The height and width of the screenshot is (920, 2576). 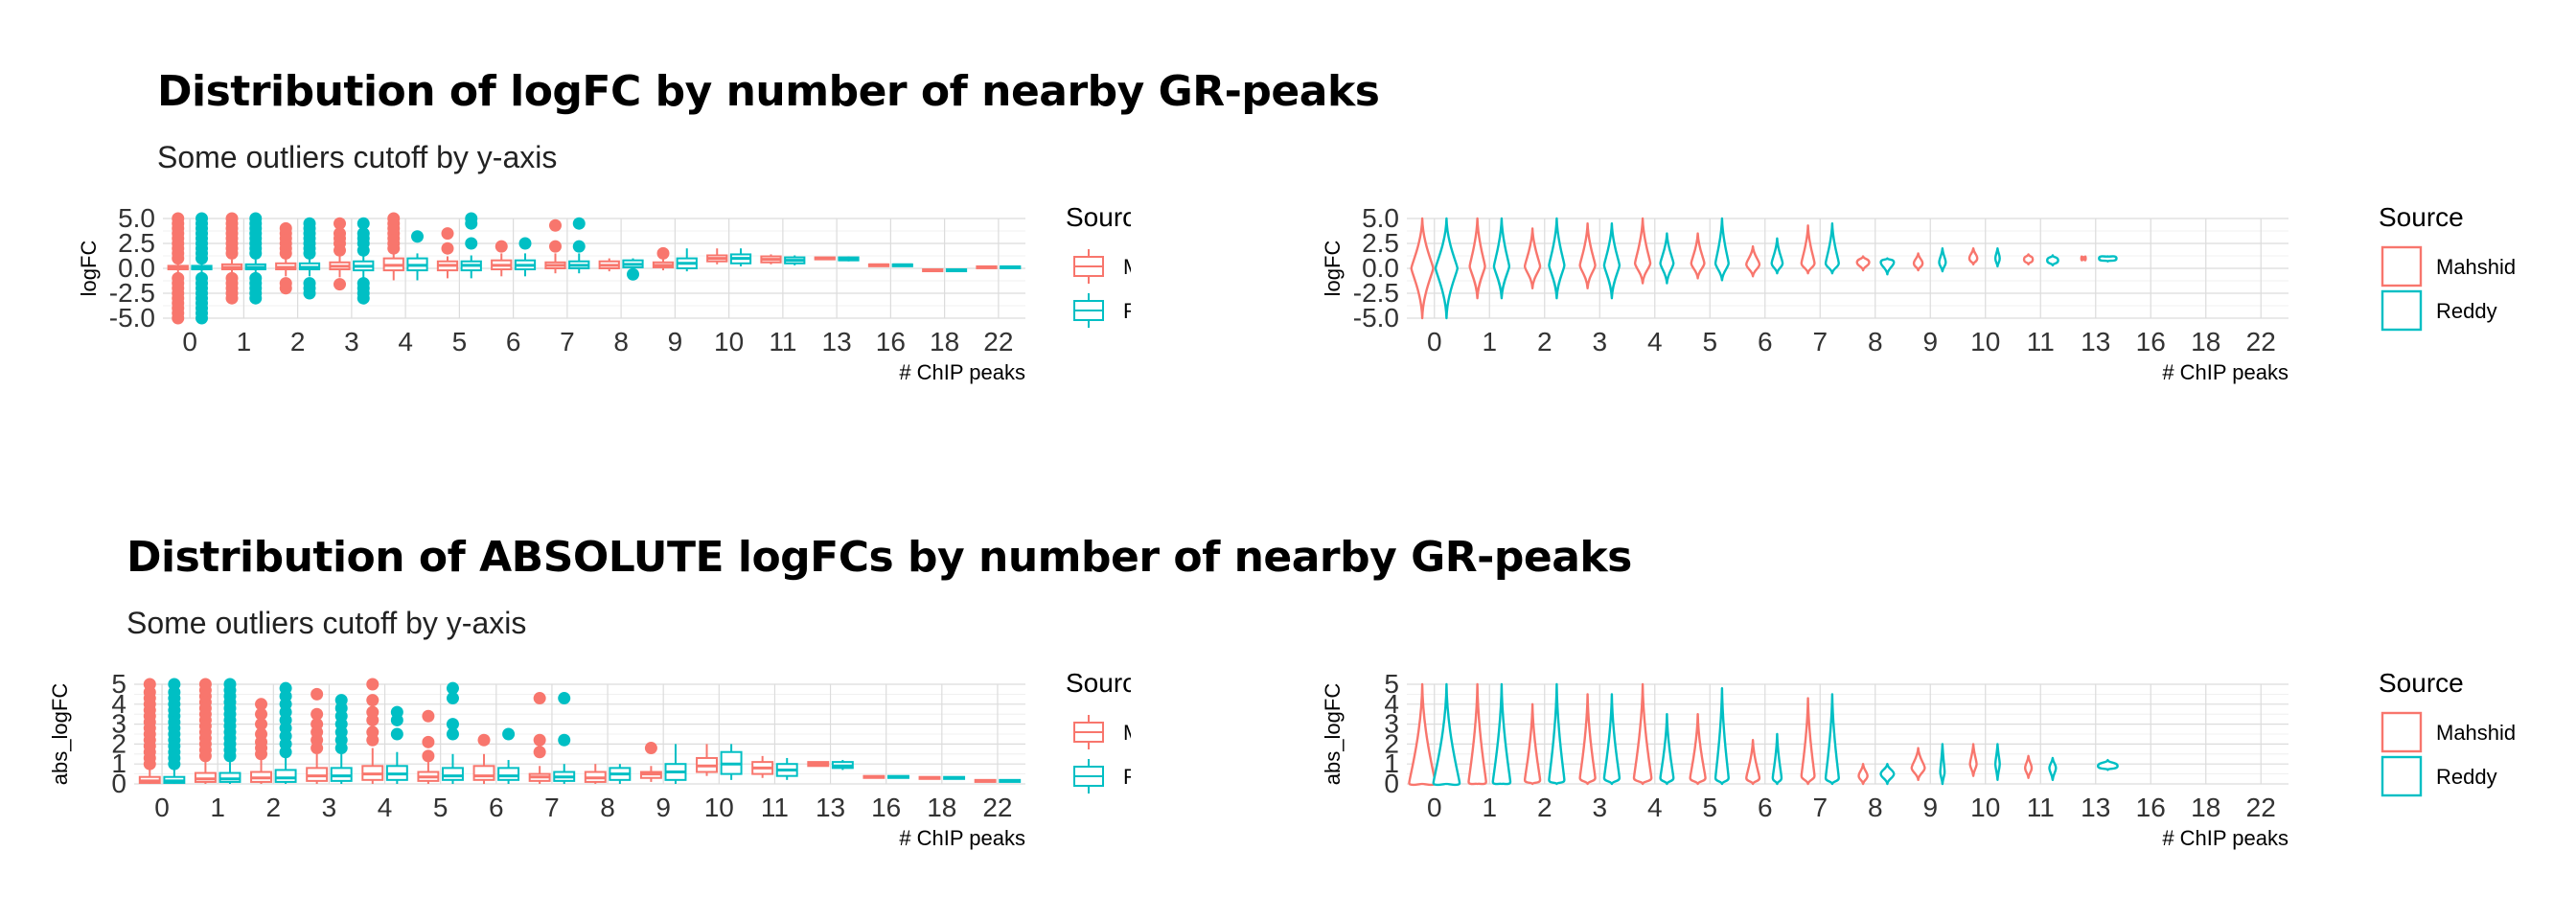 I want to click on legend: Source Mahshid Reddy, so click(x=2447, y=267).